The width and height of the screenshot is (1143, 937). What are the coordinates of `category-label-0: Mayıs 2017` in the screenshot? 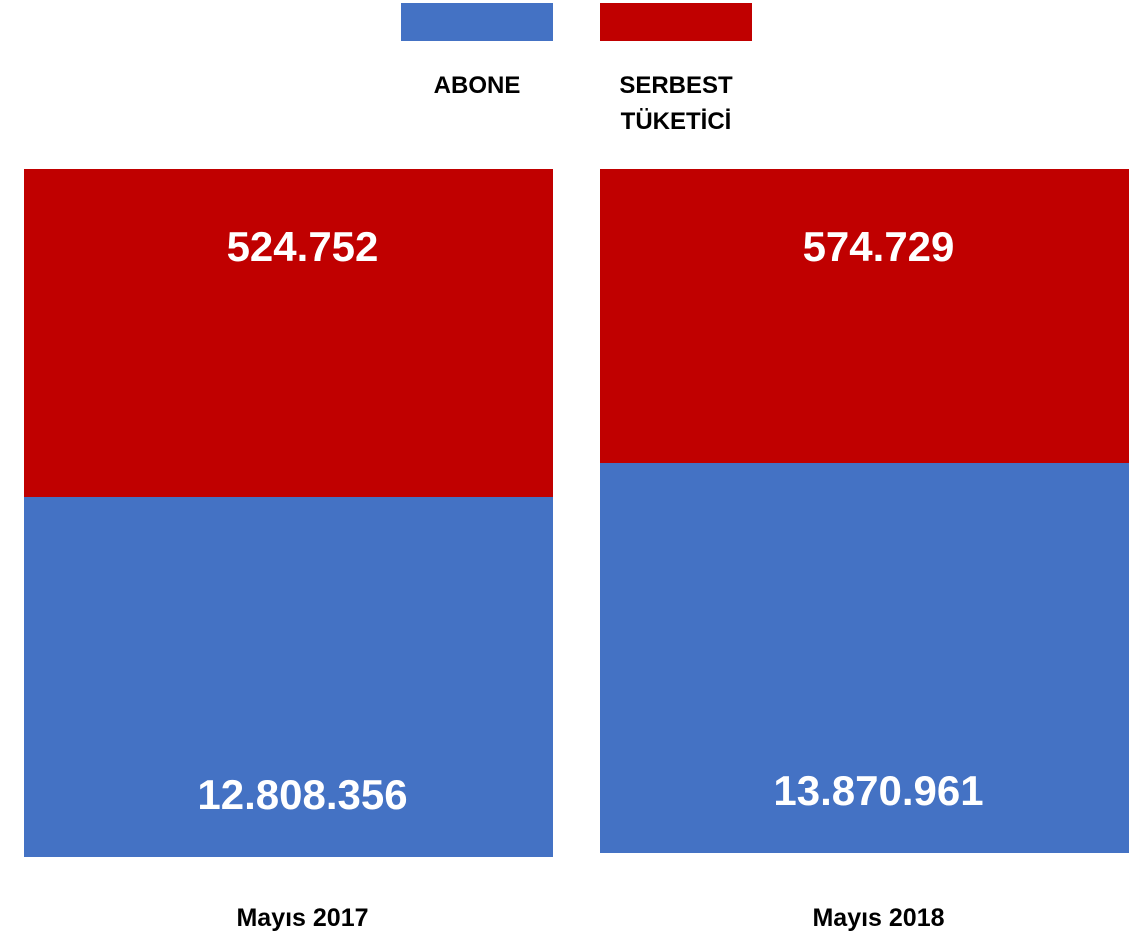 It's located at (302, 918).